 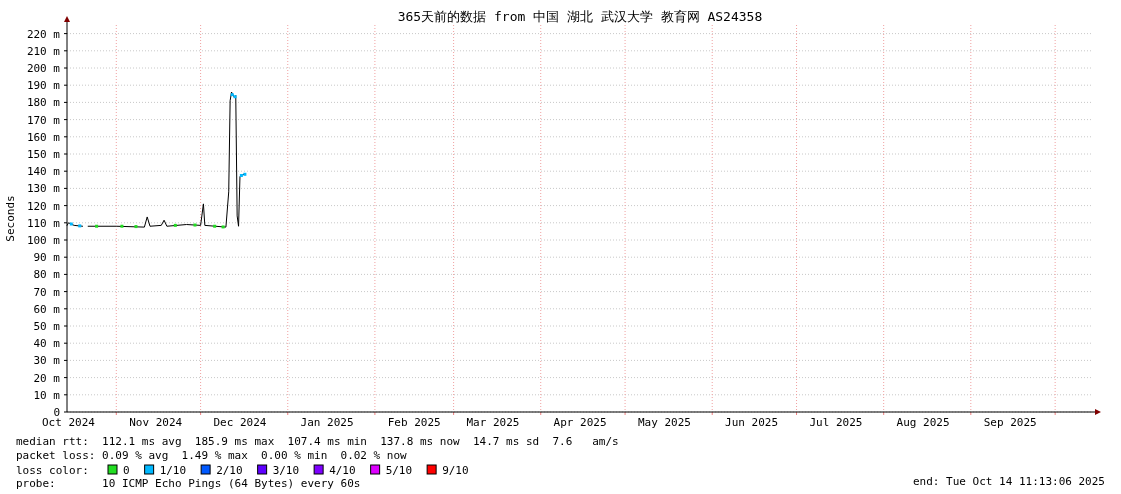 I want to click on legend-label: 9/10, so click(x=455, y=470).